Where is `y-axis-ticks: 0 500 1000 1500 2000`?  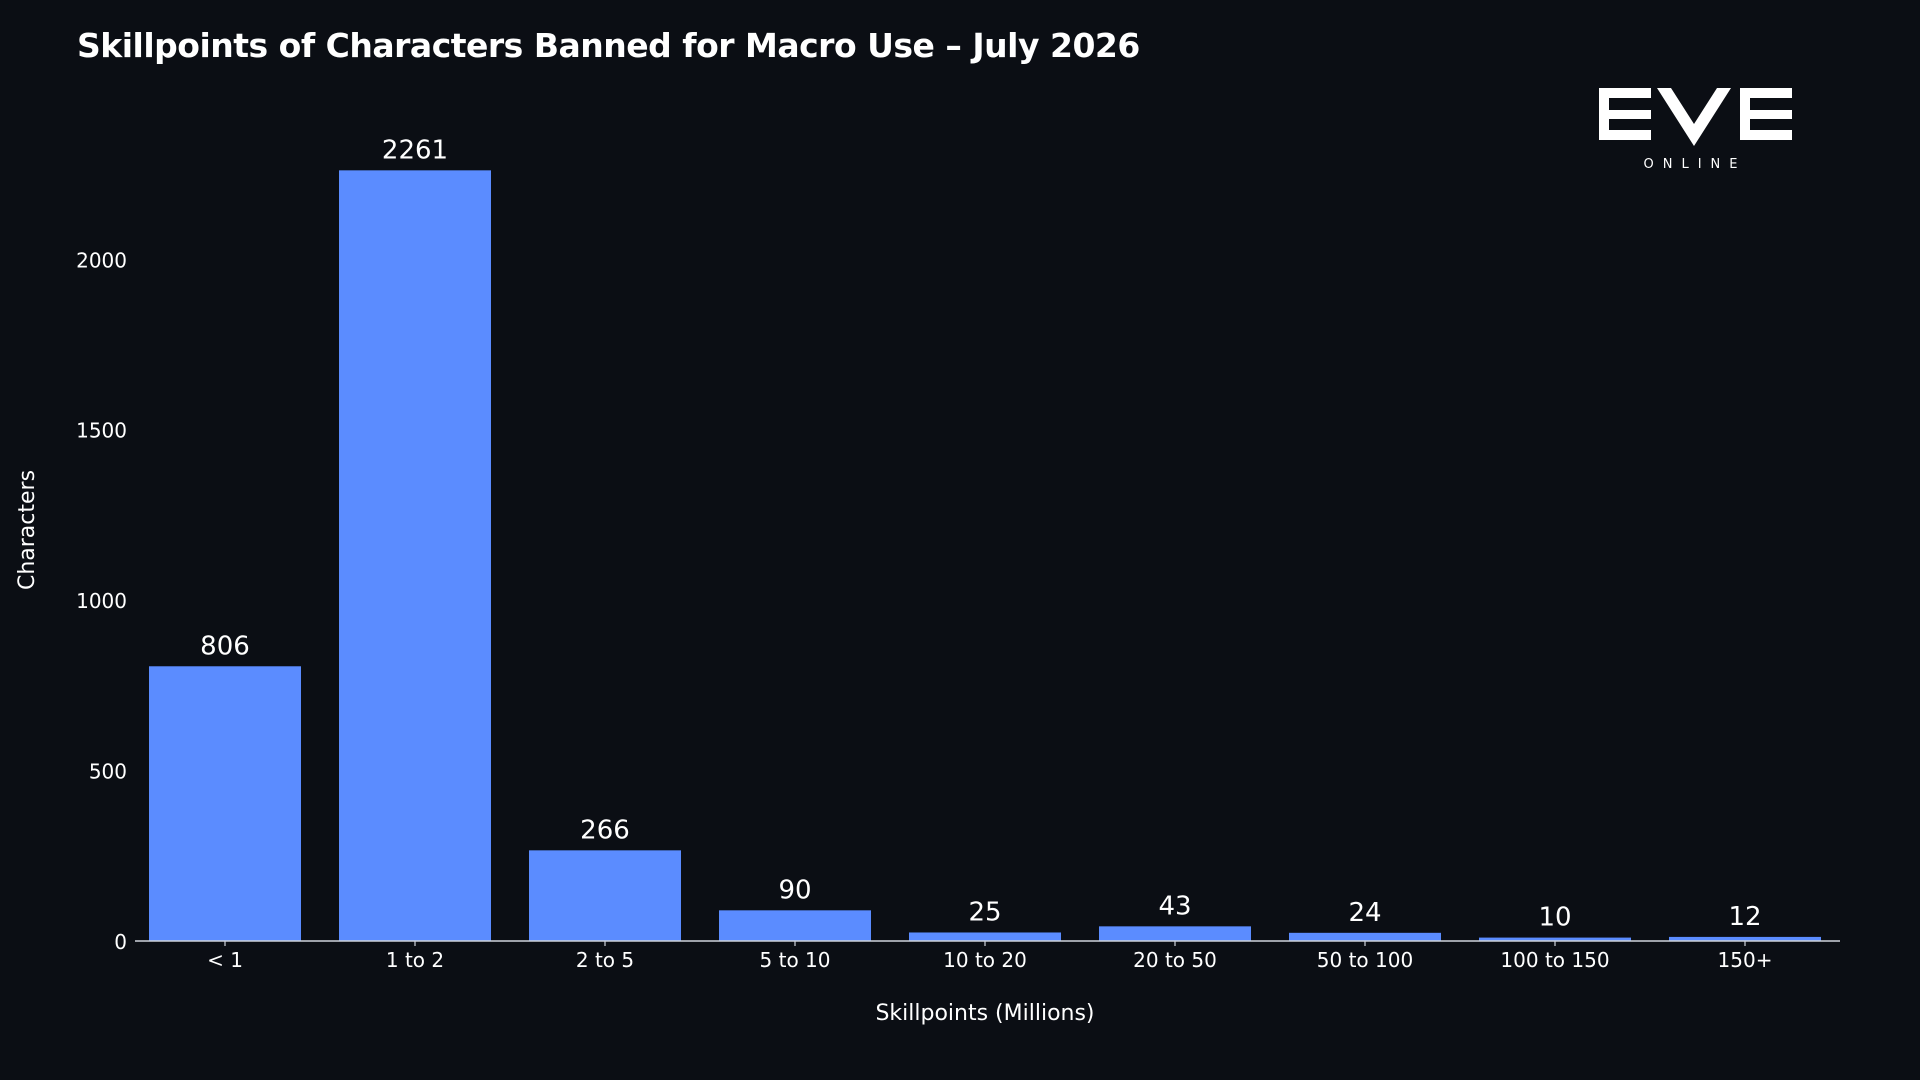
y-axis-ticks: 0 500 1000 1500 2000 is located at coordinates (101, 601).